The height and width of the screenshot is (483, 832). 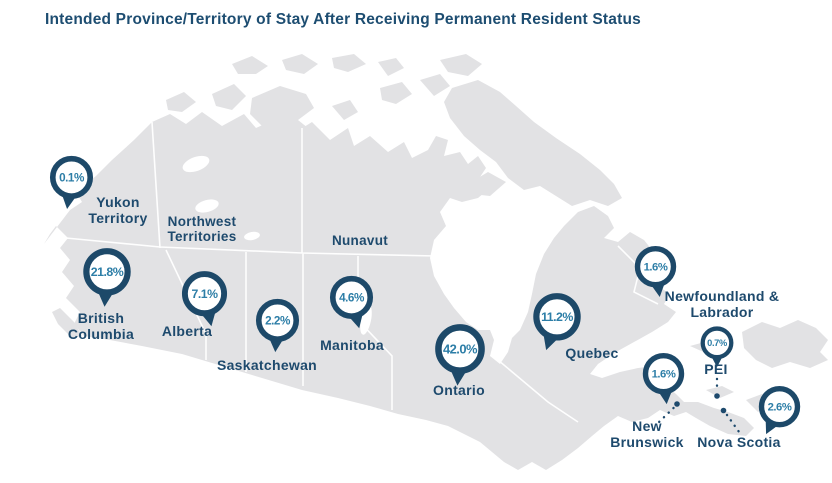 I want to click on label-british-columbia: British Columbia, so click(x=101, y=326).